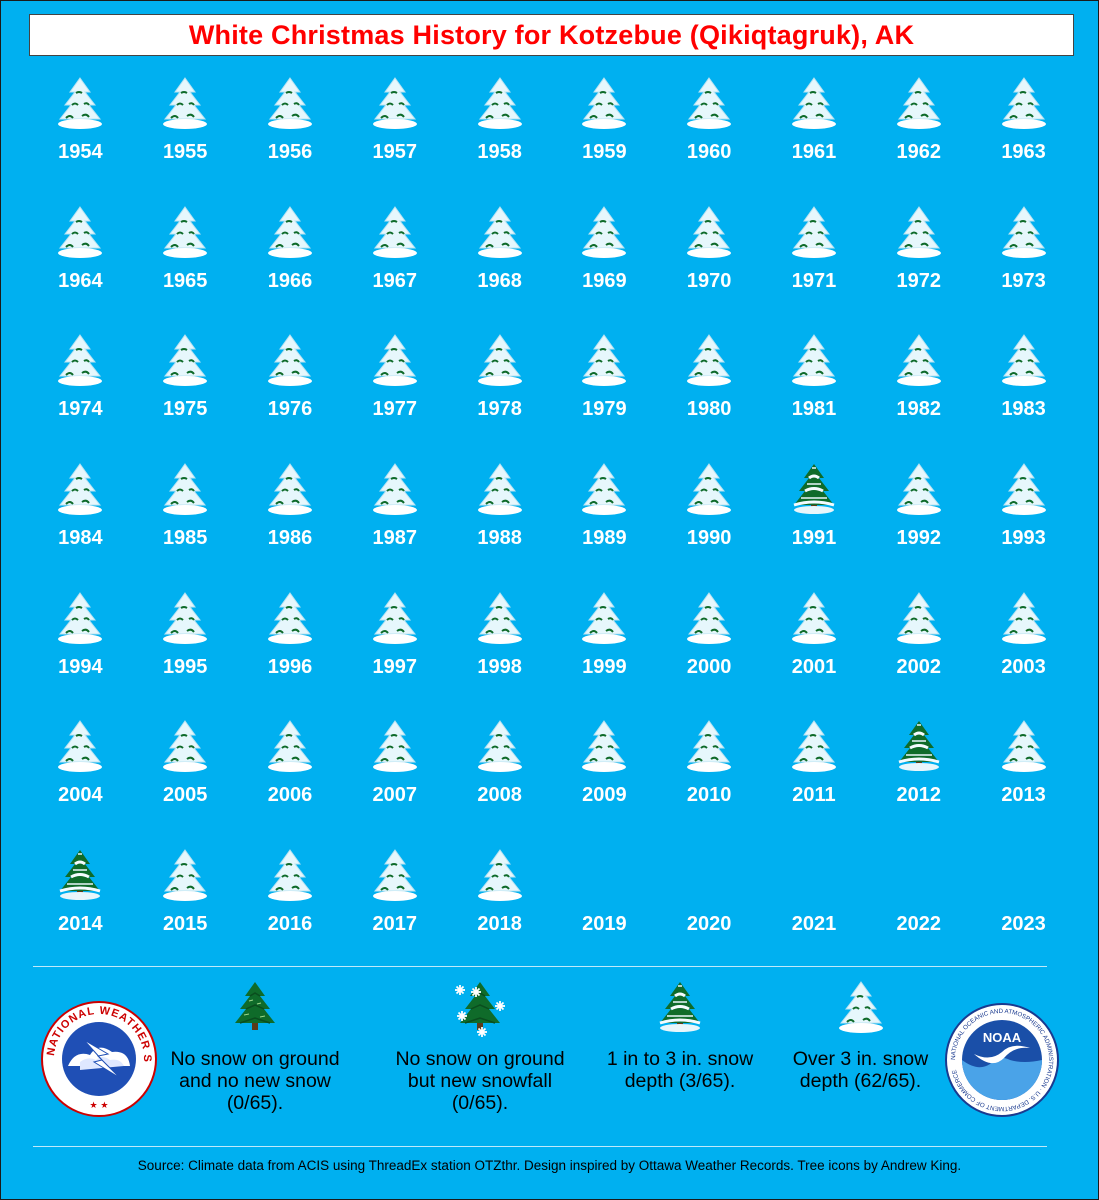 This screenshot has height=1200, width=1099. Describe the element at coordinates (394, 138) in the screenshot. I see `year-cell: 1957` at that location.